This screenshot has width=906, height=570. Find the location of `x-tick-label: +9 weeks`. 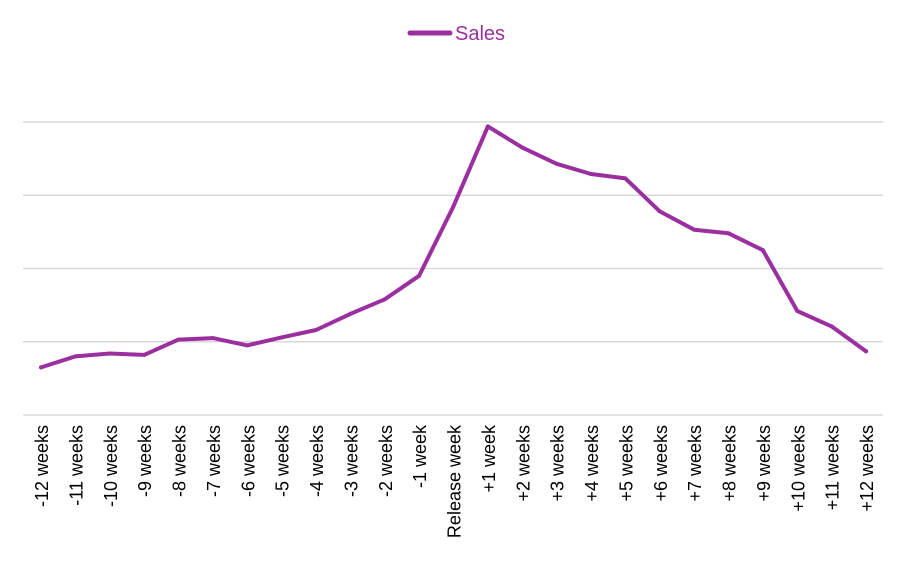

x-tick-label: +9 weeks is located at coordinates (764, 463).